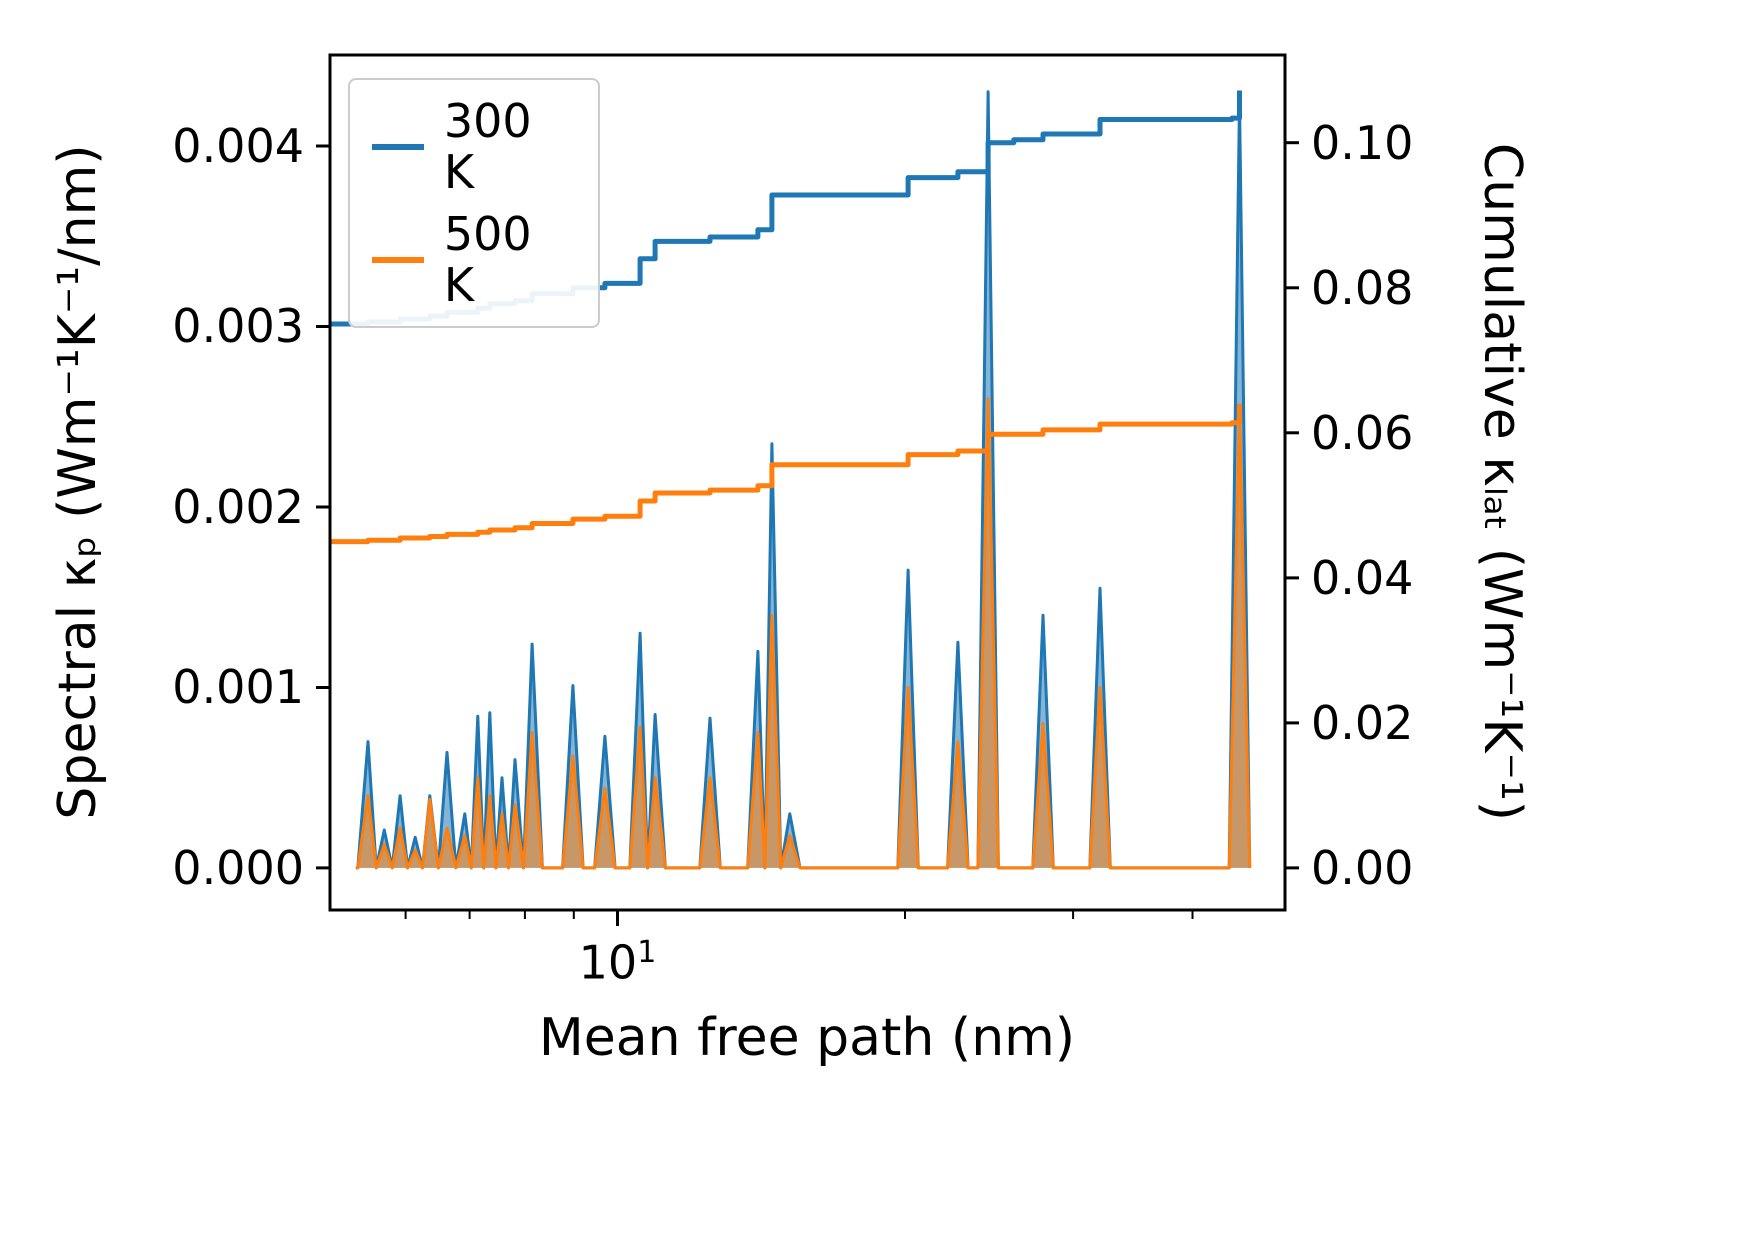  Describe the element at coordinates (238, 326) in the screenshot. I see `y-left-tick-label: 0.003` at that location.